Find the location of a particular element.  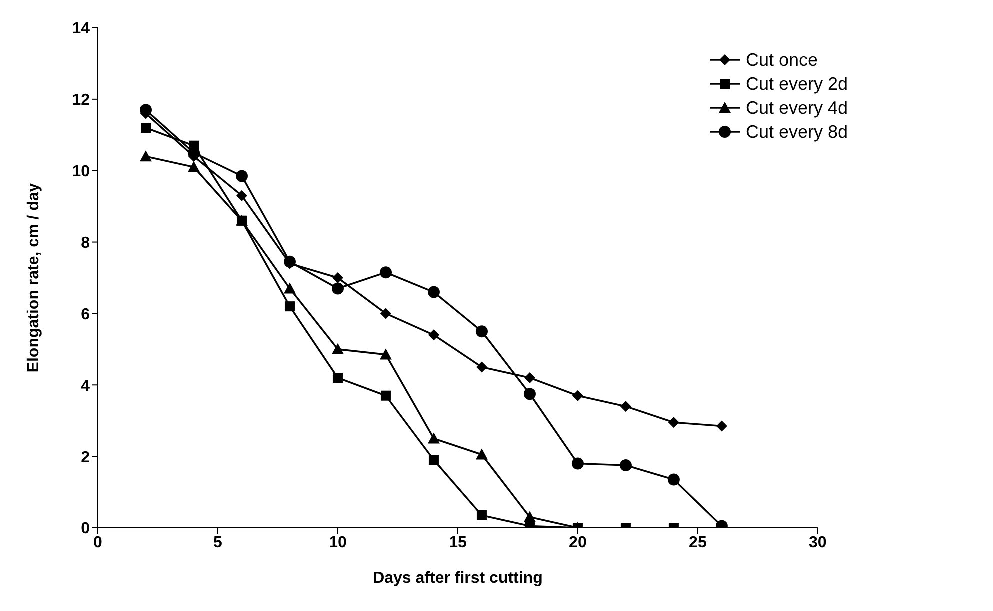

legend-label: Cut every 2d is located at coordinates (797, 84).